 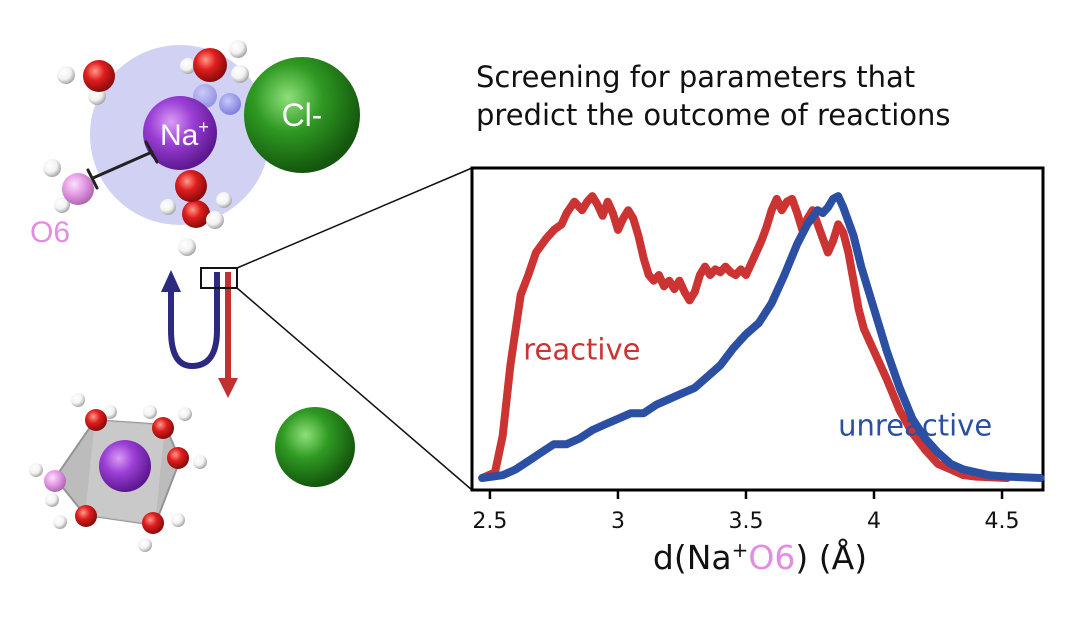 I want to click on heading-line-2: predict the outcome of reactions, so click(x=713, y=115).